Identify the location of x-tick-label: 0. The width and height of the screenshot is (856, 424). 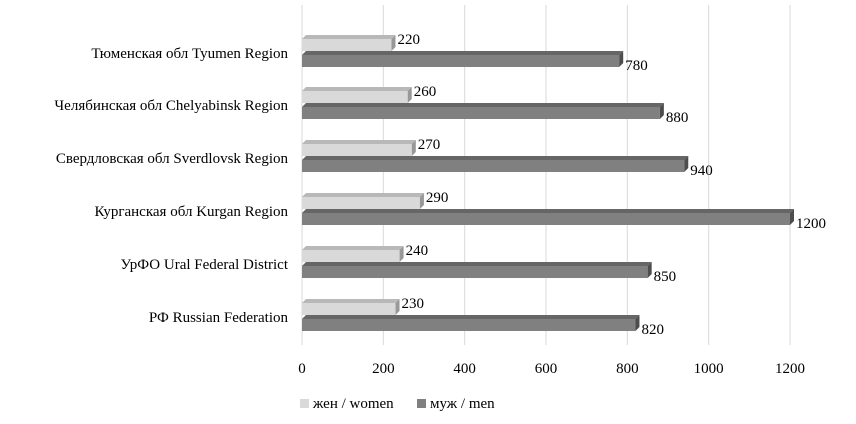
(302, 369).